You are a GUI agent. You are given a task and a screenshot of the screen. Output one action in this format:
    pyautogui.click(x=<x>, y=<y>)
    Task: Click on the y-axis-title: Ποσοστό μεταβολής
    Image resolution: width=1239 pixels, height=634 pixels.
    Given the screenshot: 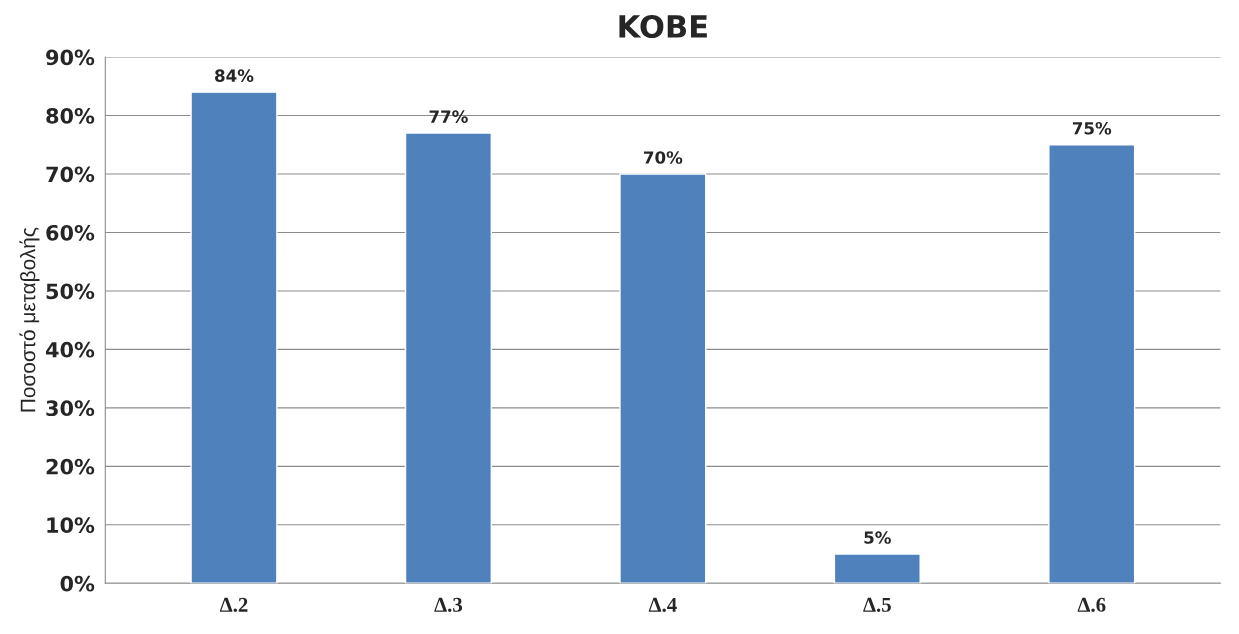 What is the action you would take?
    pyautogui.click(x=29, y=319)
    